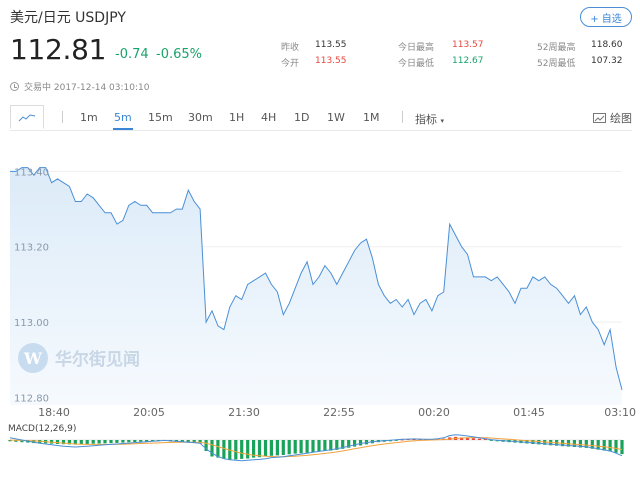 This screenshot has width=640, height=490. I want to click on status-text: 交易中 2017-12-14 03:10:10, so click(87, 88).